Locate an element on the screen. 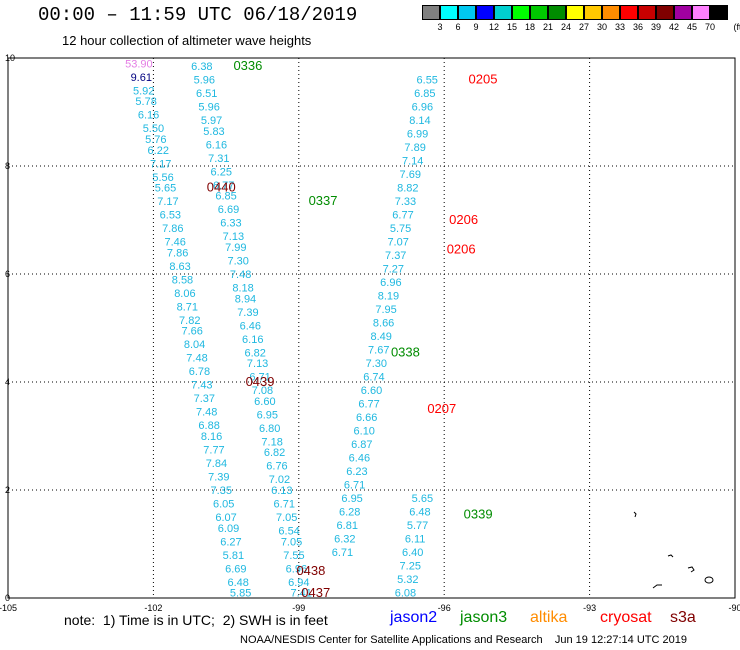  colorbar-label: 12 is located at coordinates (493, 27).